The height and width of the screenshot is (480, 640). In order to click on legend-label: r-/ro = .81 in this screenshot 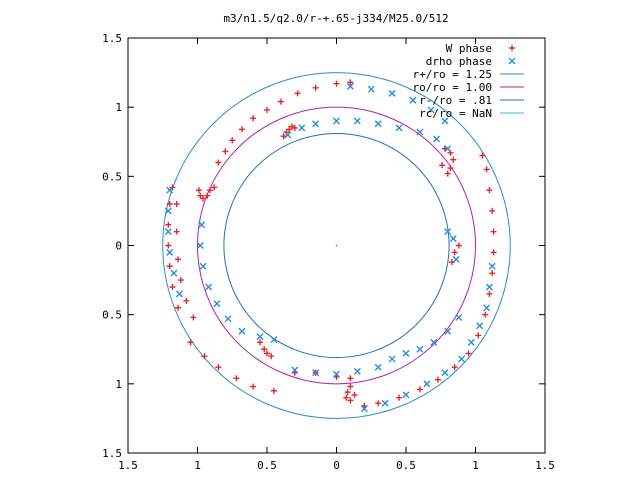, I will do `click(455, 100)`.